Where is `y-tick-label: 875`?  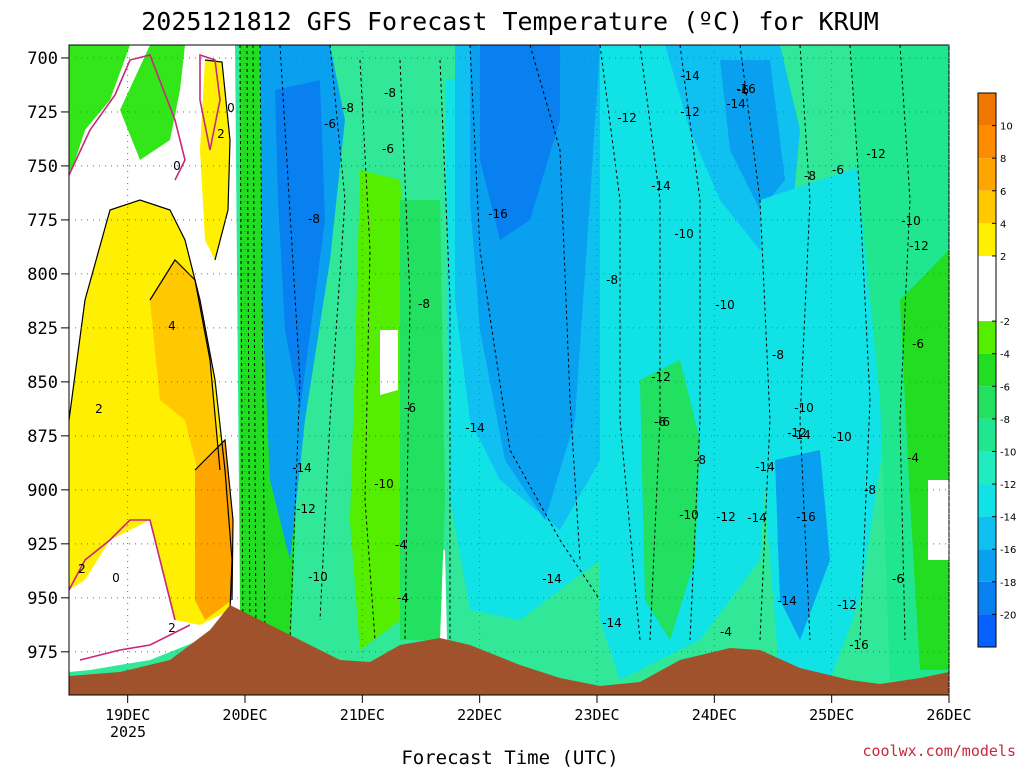 y-tick-label: 875 is located at coordinates (42, 437).